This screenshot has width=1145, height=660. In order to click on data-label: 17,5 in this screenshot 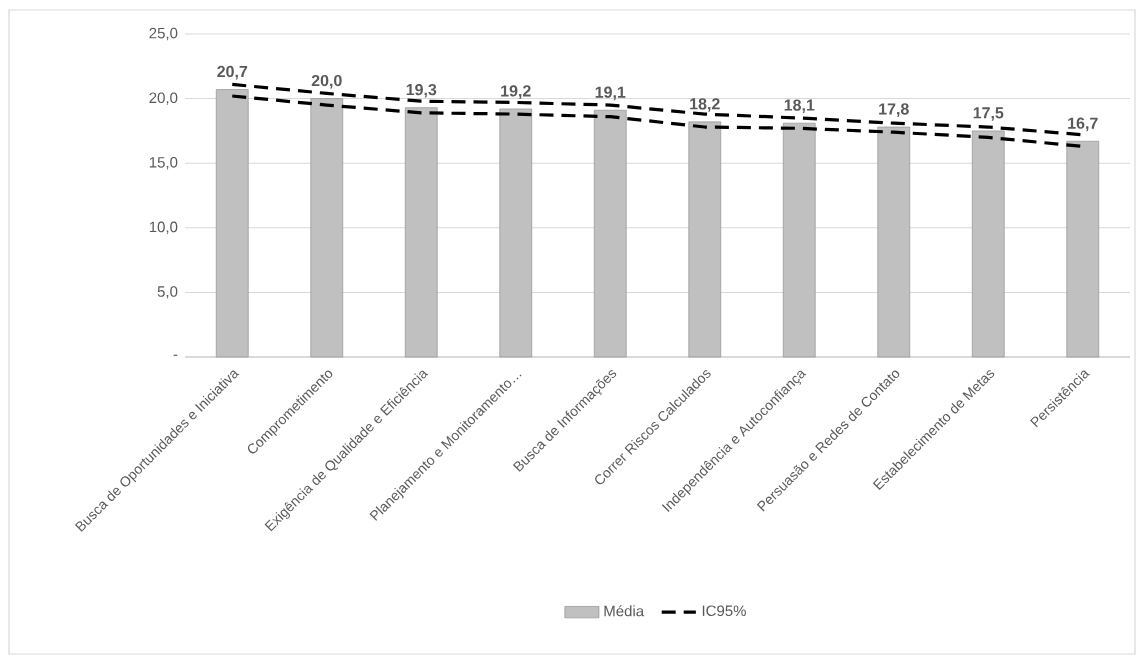, I will do `click(988, 114)`.